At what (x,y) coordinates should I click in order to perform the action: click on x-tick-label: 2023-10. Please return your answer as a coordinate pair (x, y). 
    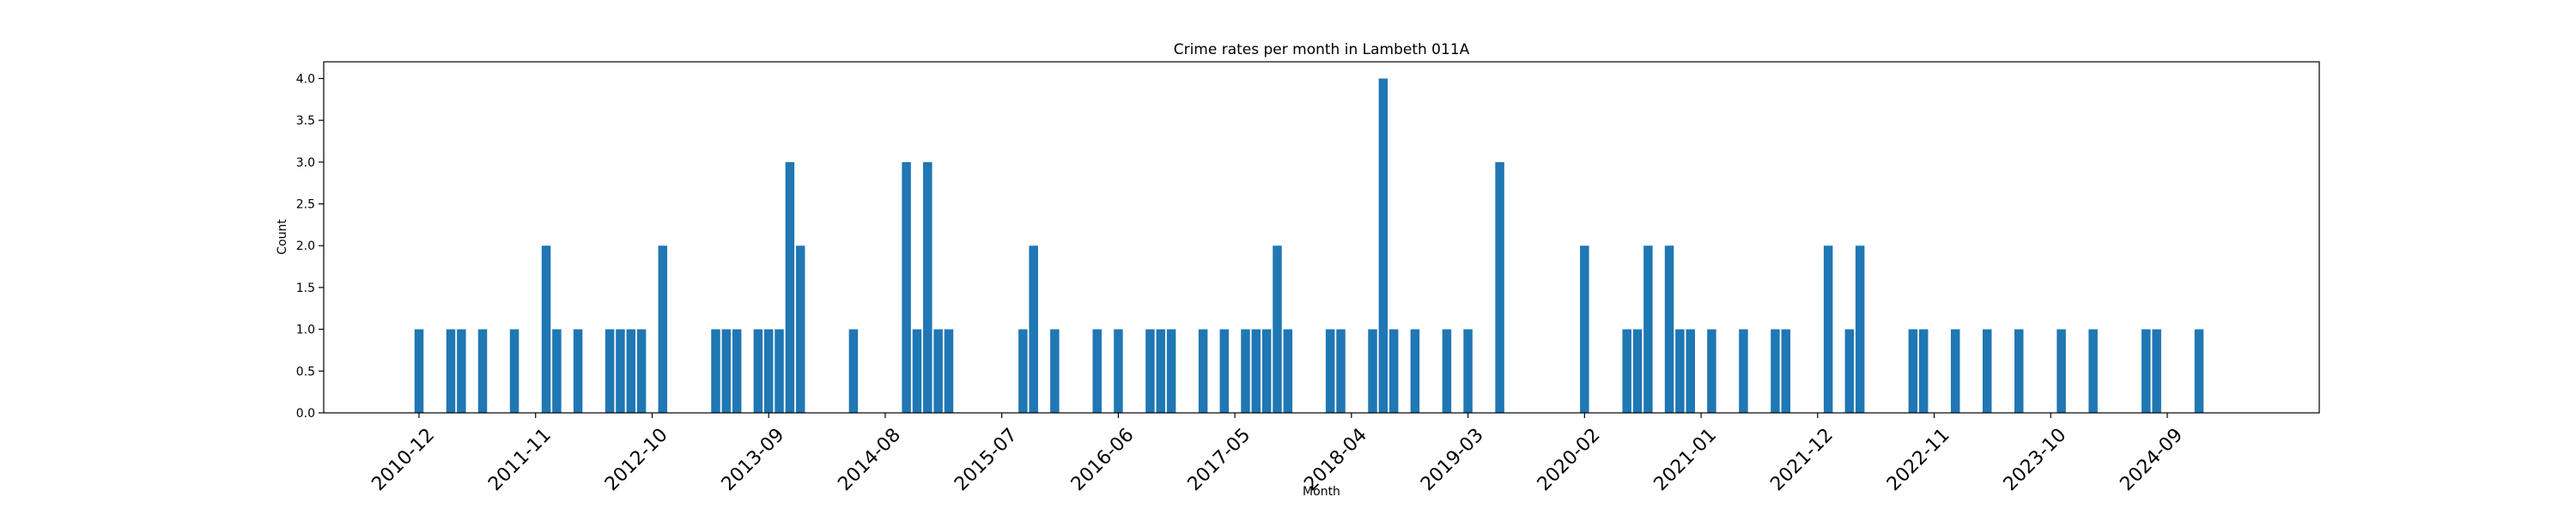
    Looking at the image, I should click on (2035, 459).